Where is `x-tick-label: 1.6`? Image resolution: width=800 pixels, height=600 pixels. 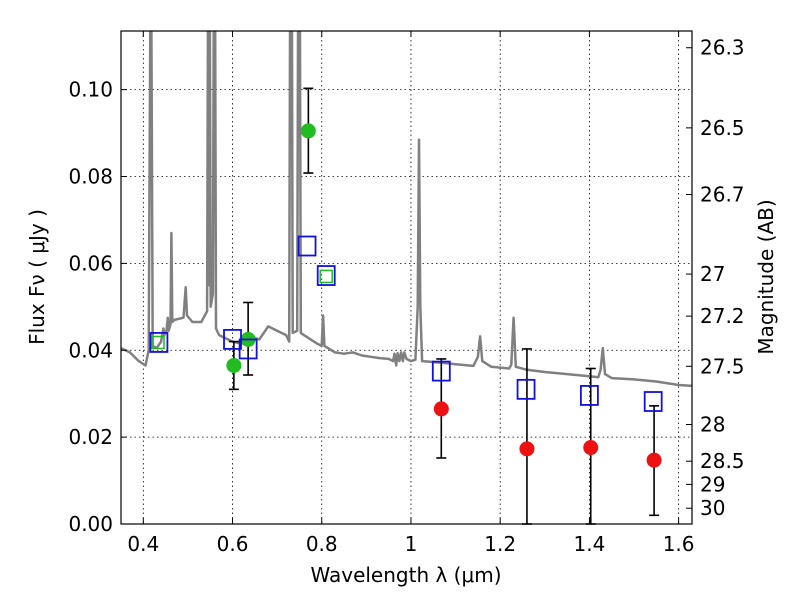 x-tick-label: 1.6 is located at coordinates (679, 544).